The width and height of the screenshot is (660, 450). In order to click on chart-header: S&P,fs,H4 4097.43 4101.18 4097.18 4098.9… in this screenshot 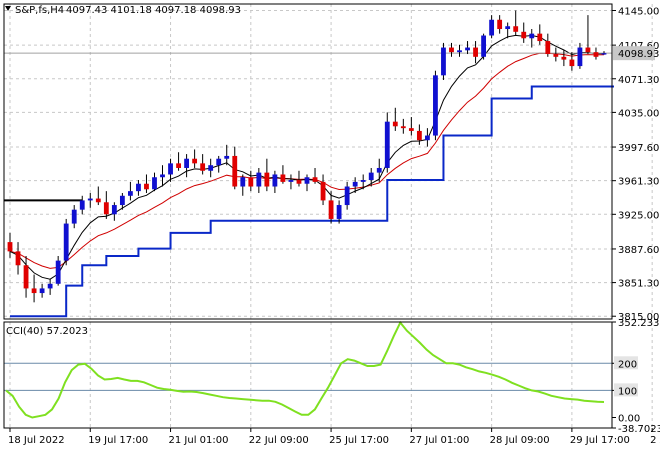, I will do `click(123, 10)`.